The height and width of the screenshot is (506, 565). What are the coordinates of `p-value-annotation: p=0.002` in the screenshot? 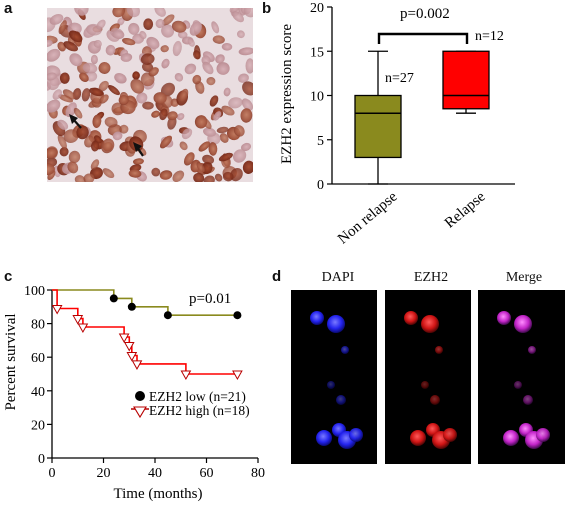 It's located at (425, 14).